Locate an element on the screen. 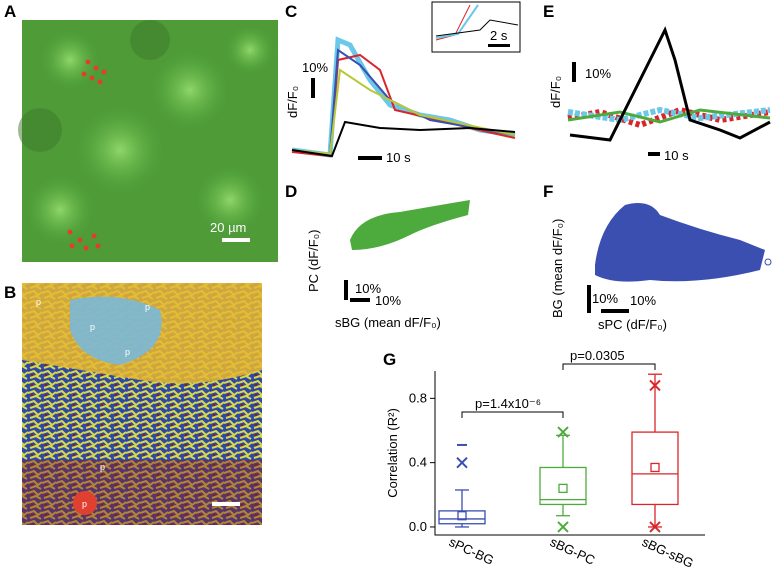 This screenshot has width=775, height=577. y-tick-label: 0.4 is located at coordinates (418, 462).